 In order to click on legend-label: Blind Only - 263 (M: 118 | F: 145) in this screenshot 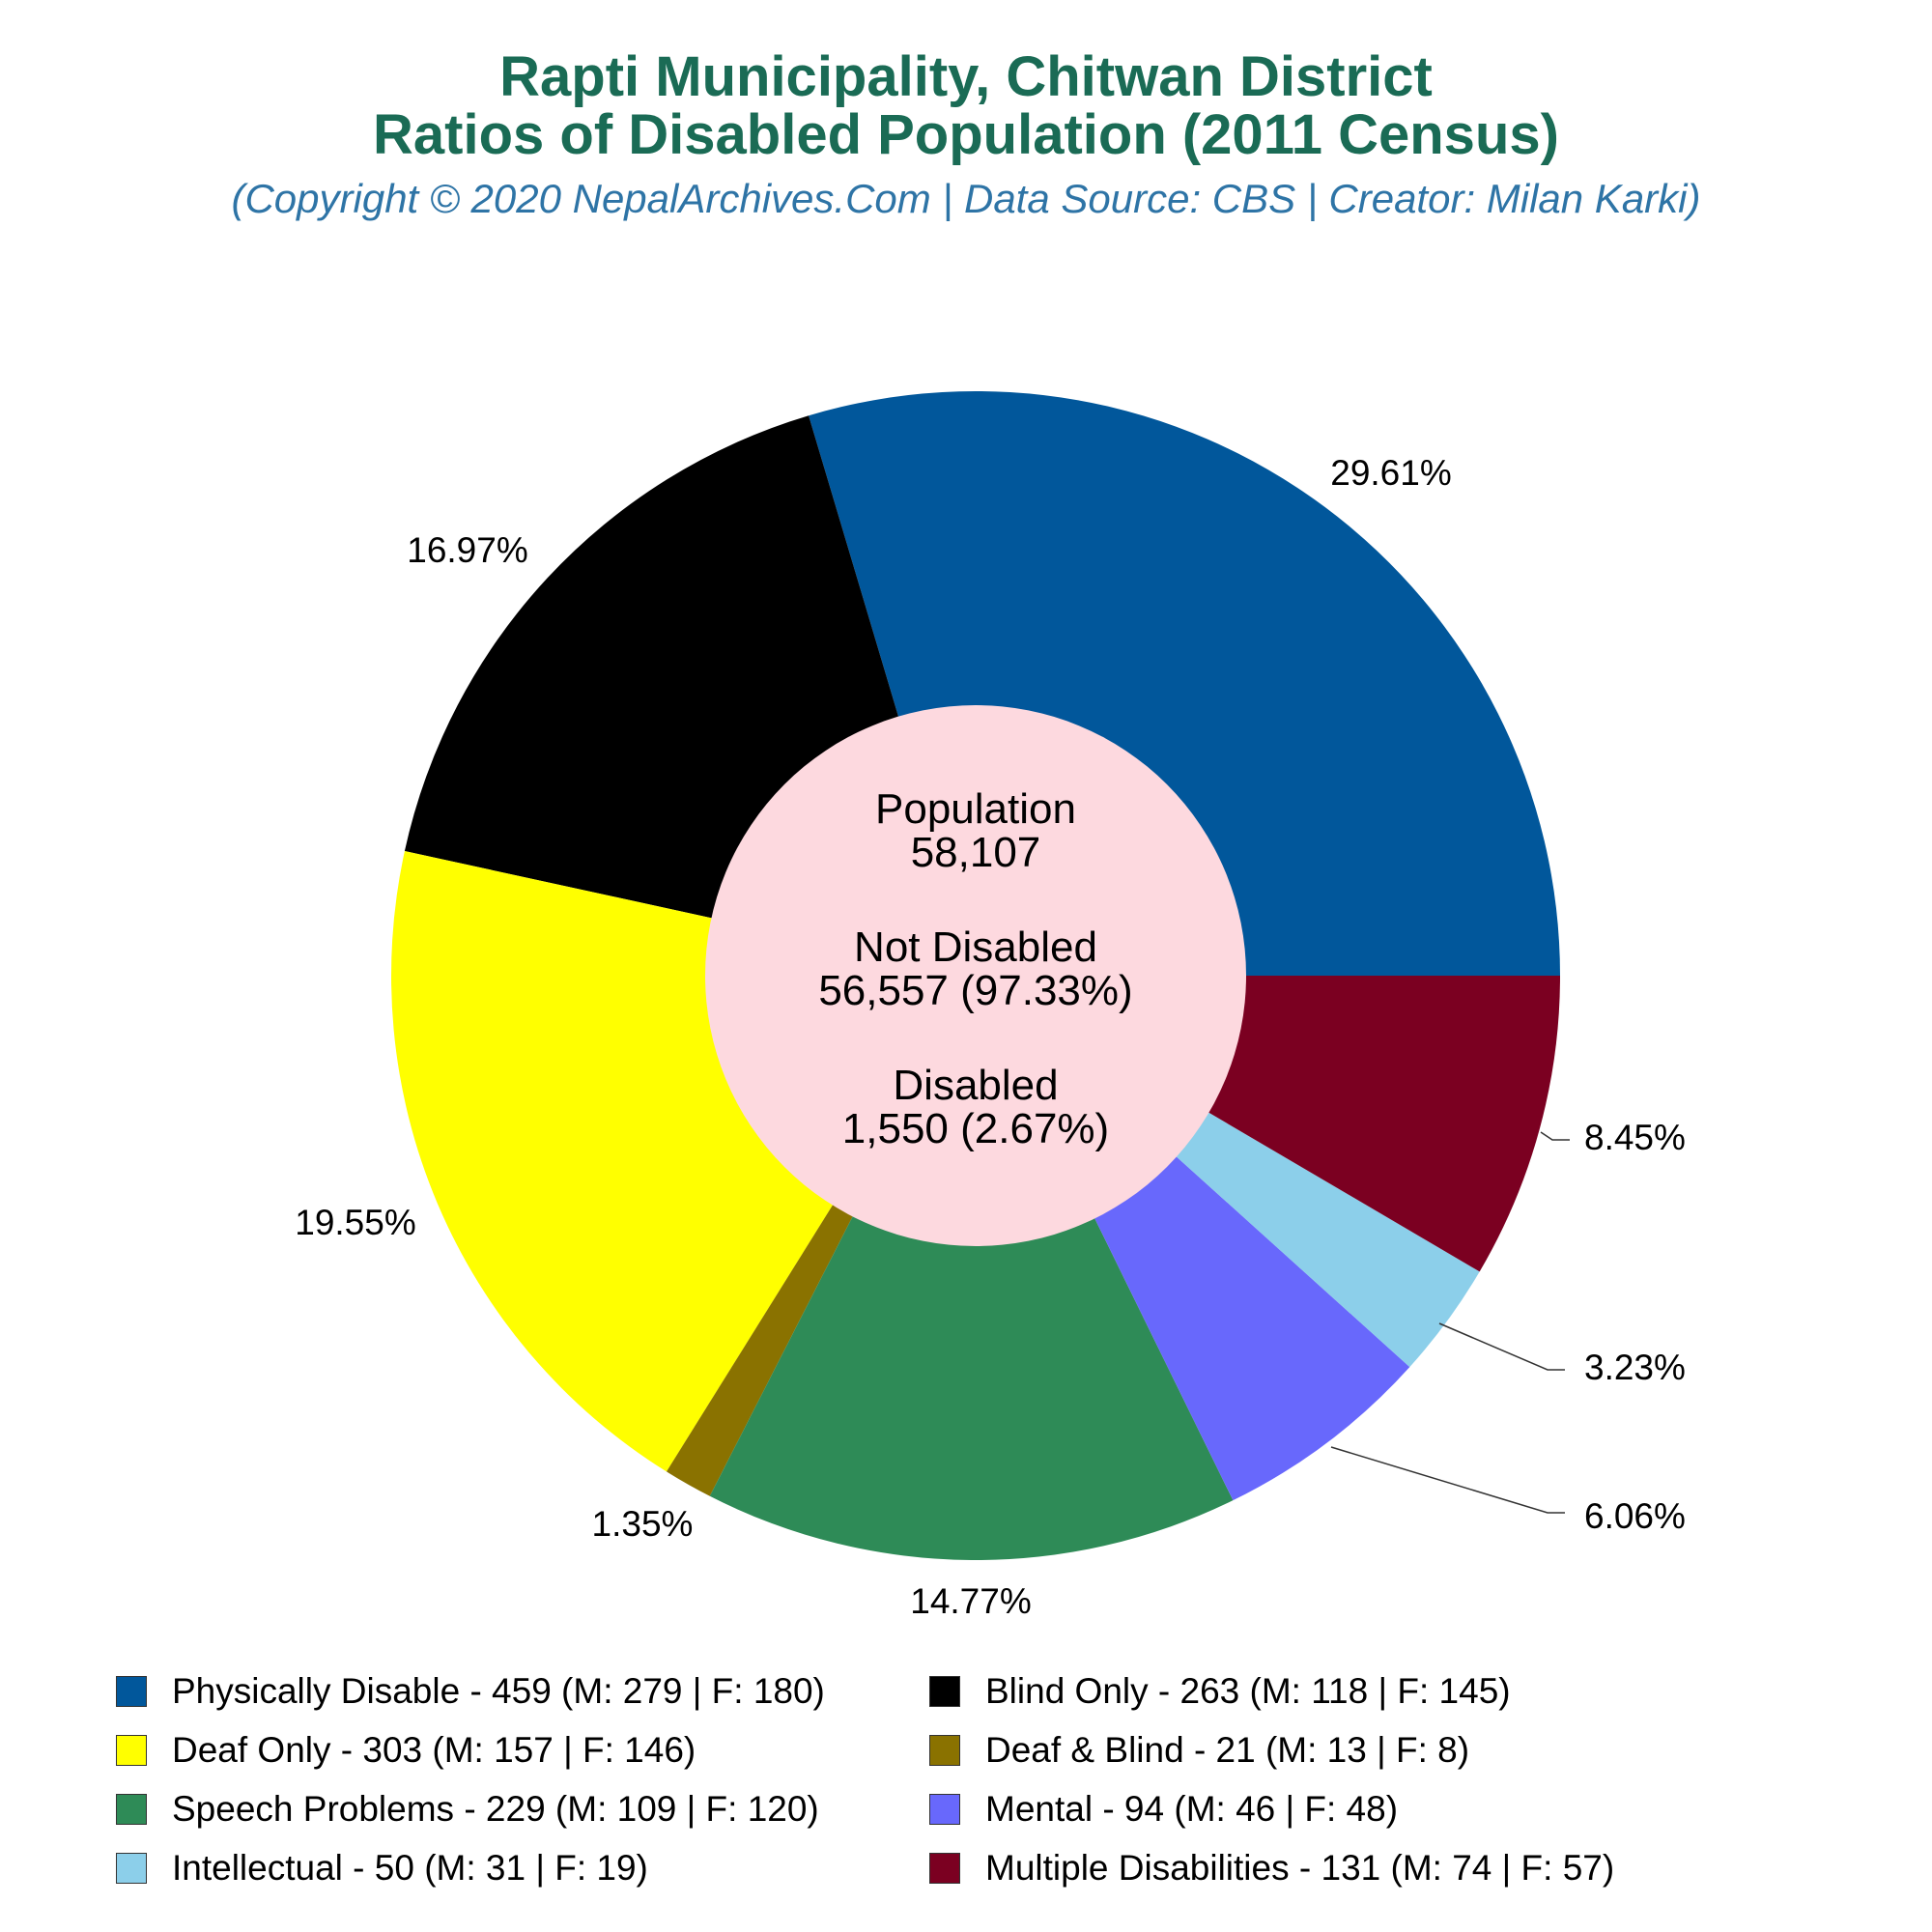, I will do `click(1248, 1691)`.